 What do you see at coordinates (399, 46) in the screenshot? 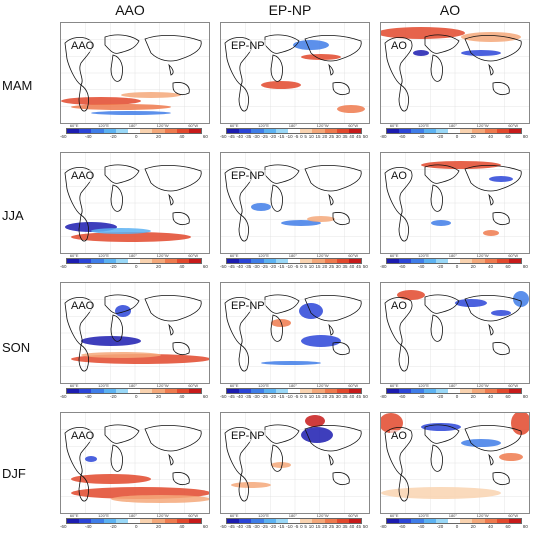
I see `panel-label: AO` at bounding box center [399, 46].